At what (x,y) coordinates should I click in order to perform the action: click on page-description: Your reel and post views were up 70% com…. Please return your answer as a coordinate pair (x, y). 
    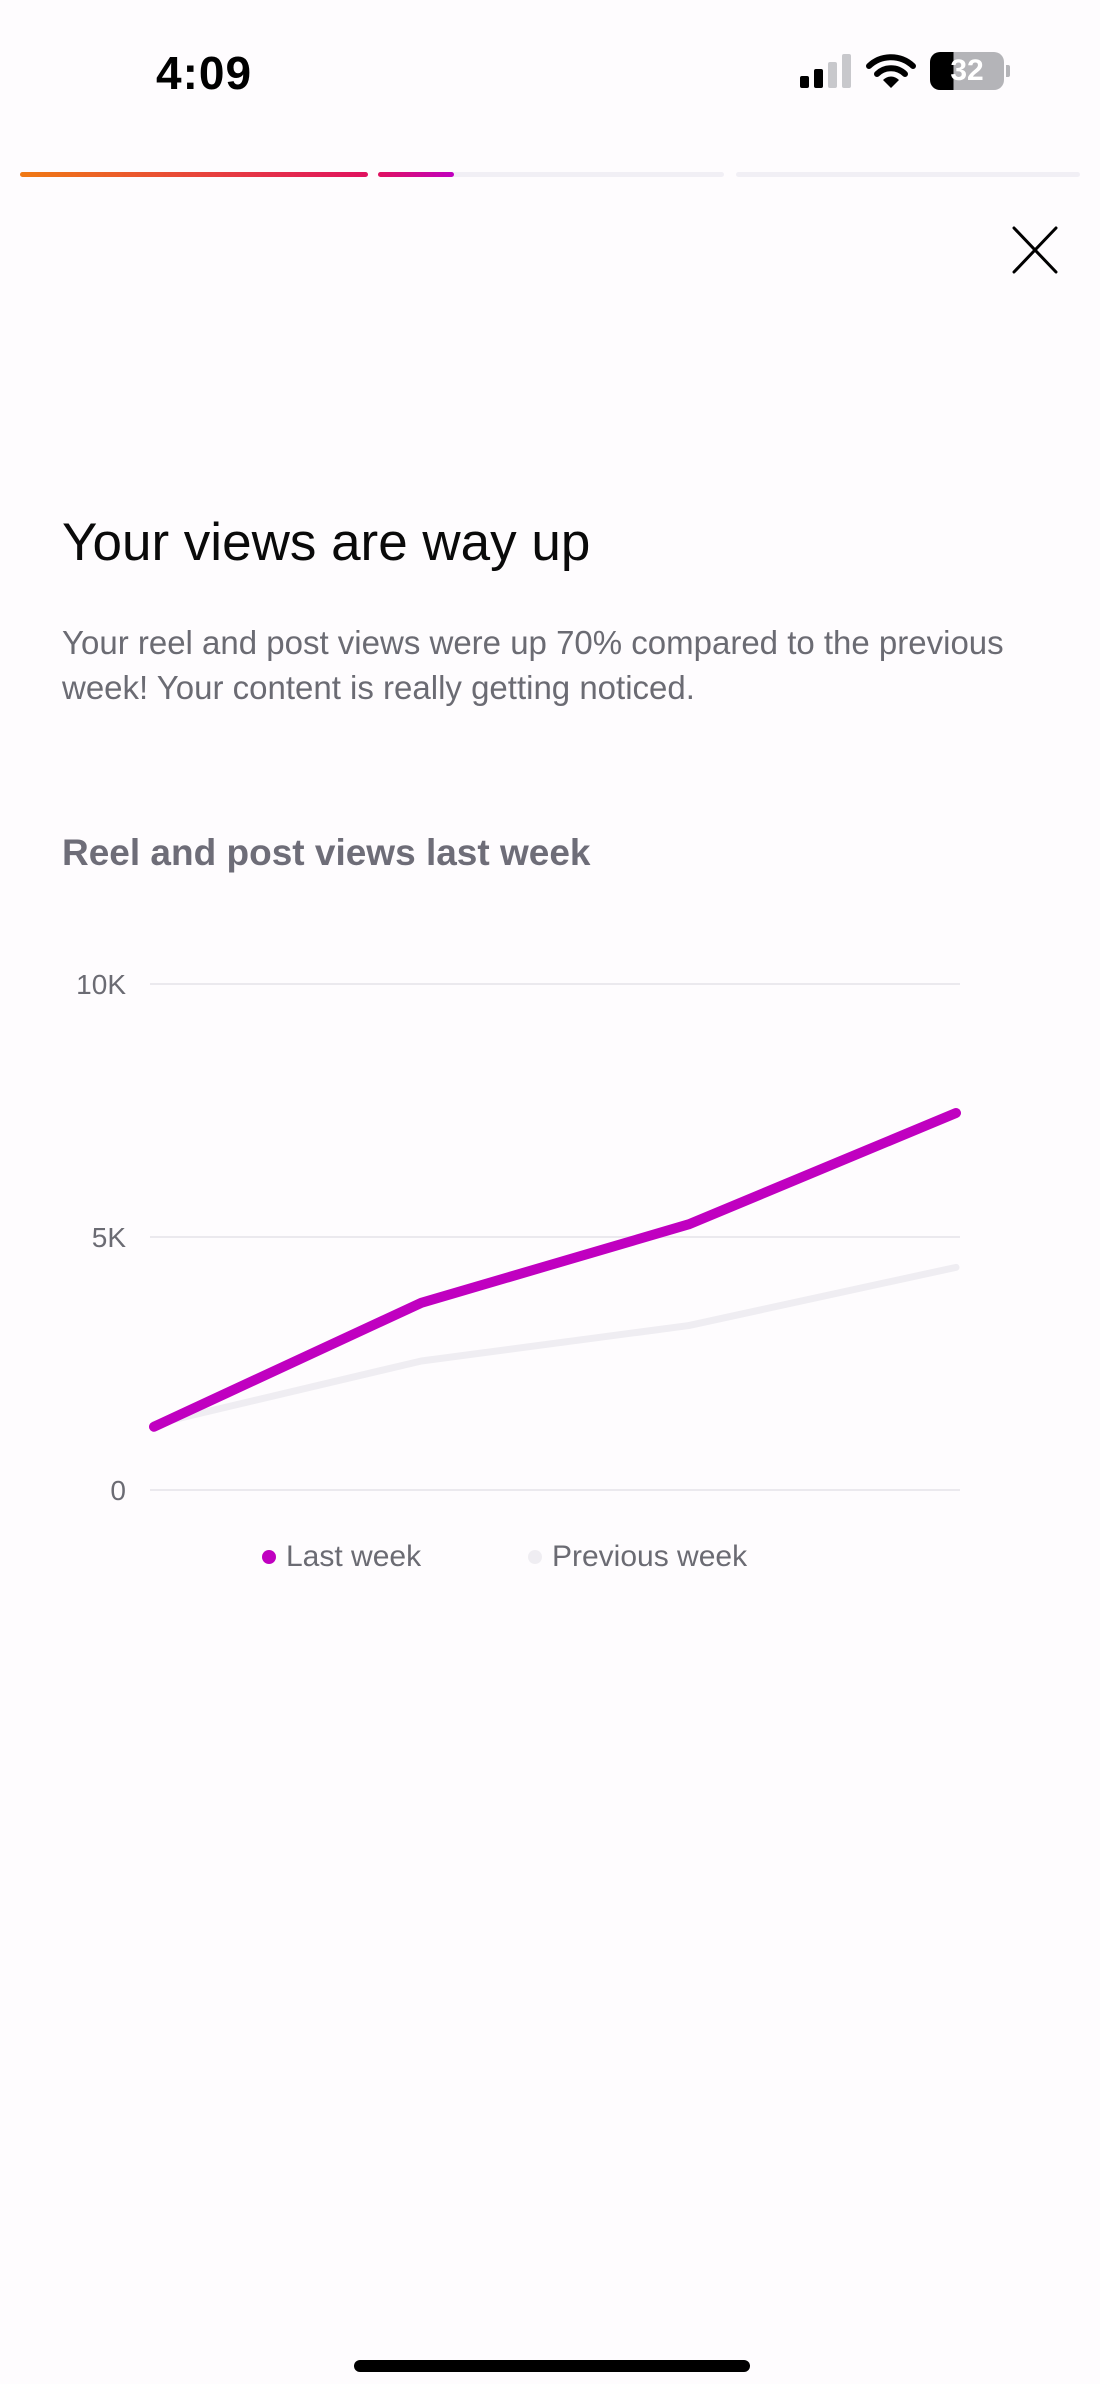
    Looking at the image, I should click on (533, 665).